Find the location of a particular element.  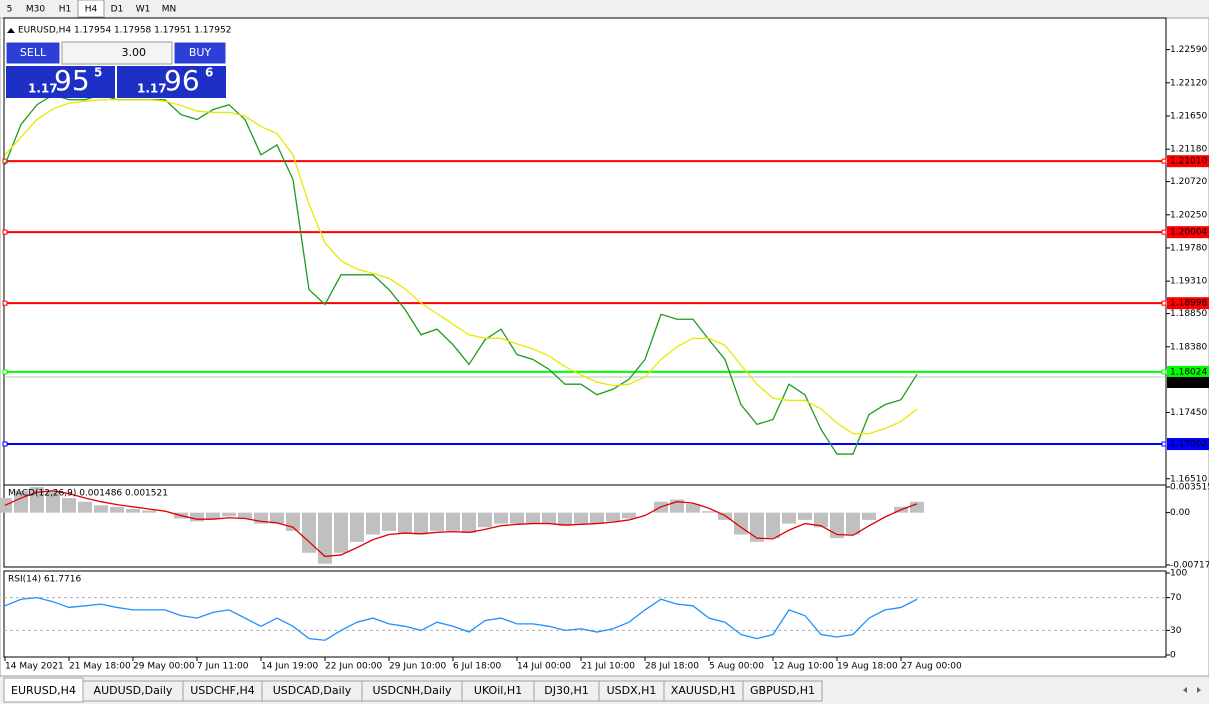

level-label: 1.17002 is located at coordinates (1188, 445).